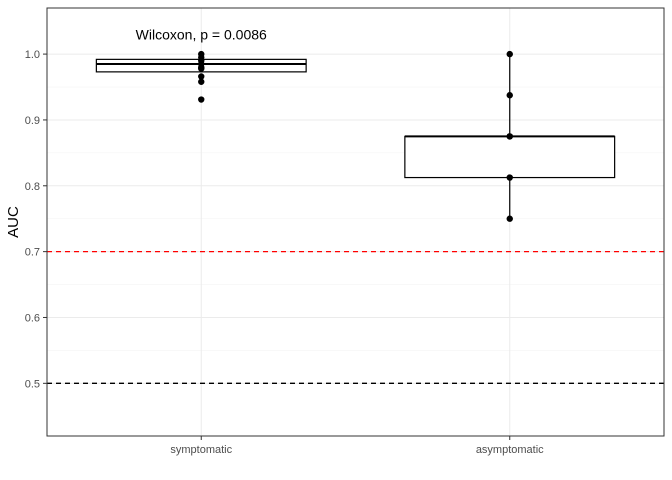 The image size is (672, 480). What do you see at coordinates (357, 446) in the screenshot?
I see `x-axis-ticks: symptomatic asymptomatic` at bounding box center [357, 446].